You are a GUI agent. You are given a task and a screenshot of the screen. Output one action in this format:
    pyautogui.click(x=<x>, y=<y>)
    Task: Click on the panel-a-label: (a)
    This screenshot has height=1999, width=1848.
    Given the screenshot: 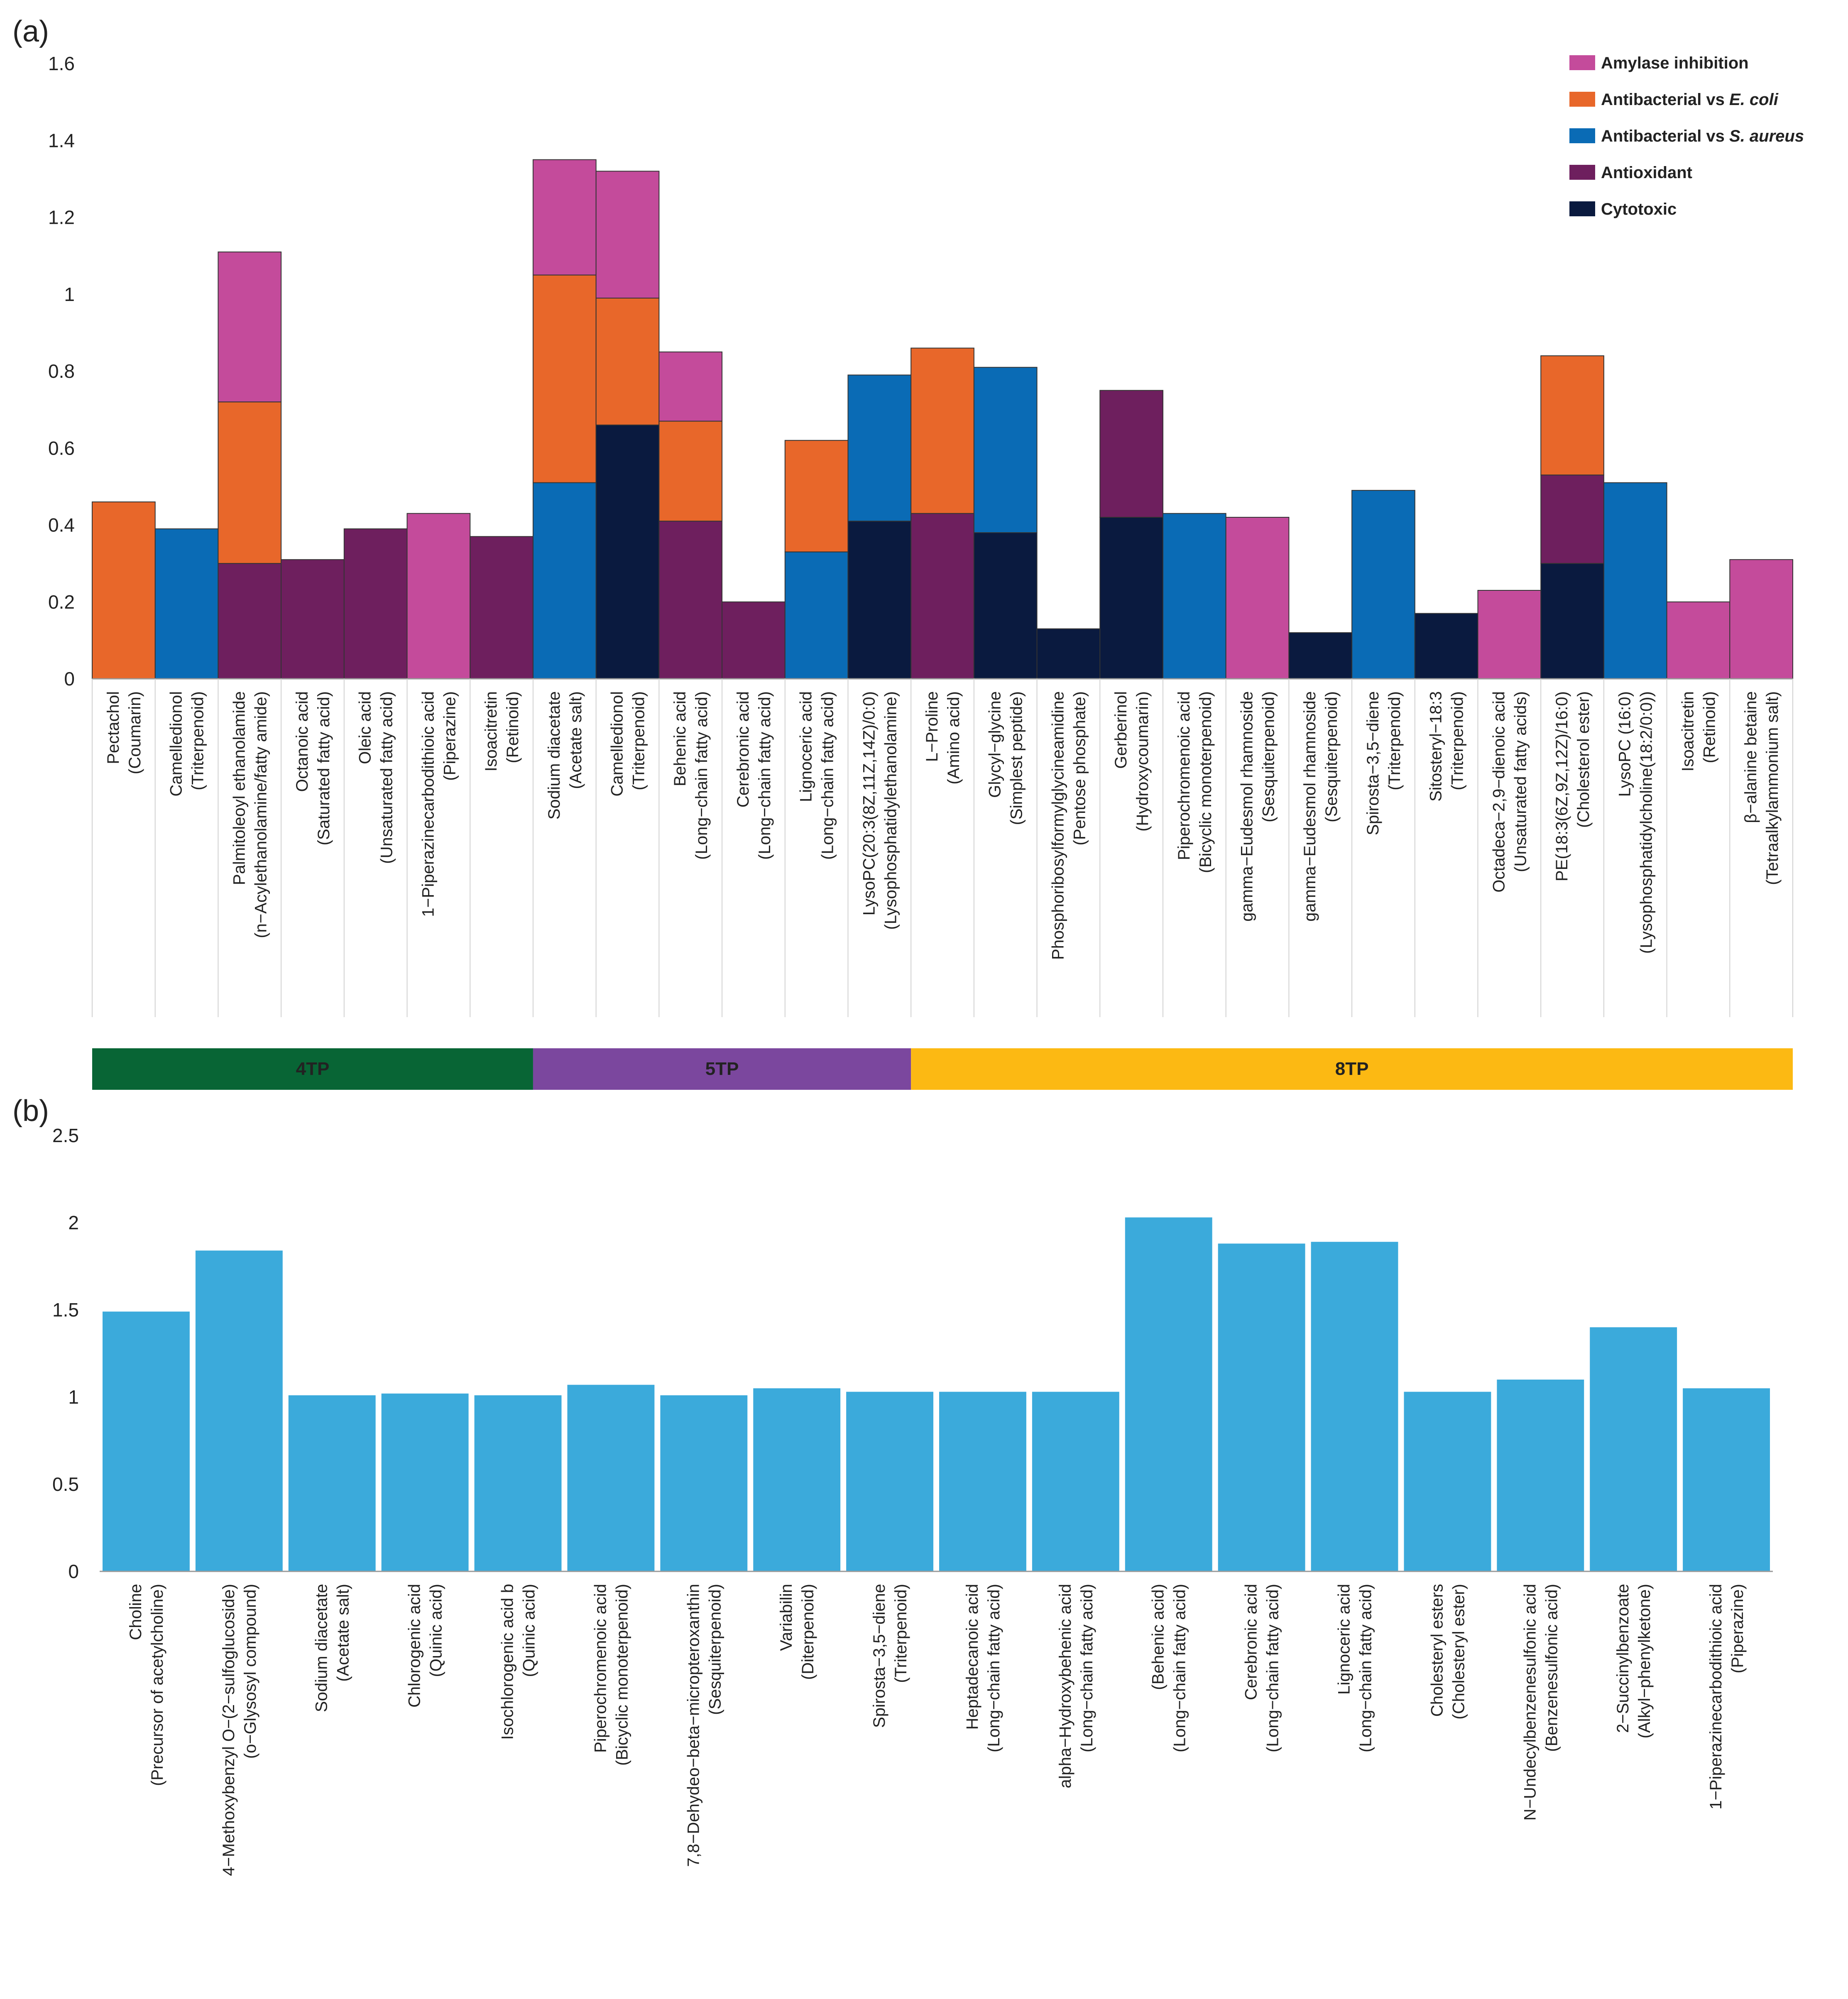 What is the action you would take?
    pyautogui.click(x=31, y=31)
    